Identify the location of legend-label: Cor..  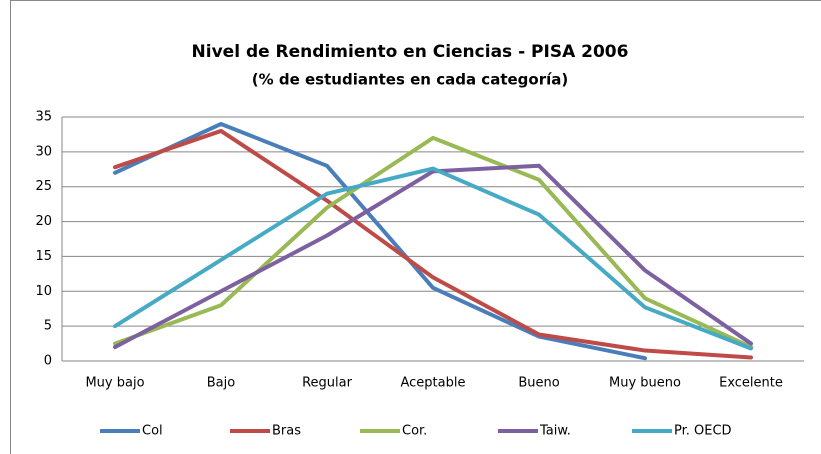
(414, 431).